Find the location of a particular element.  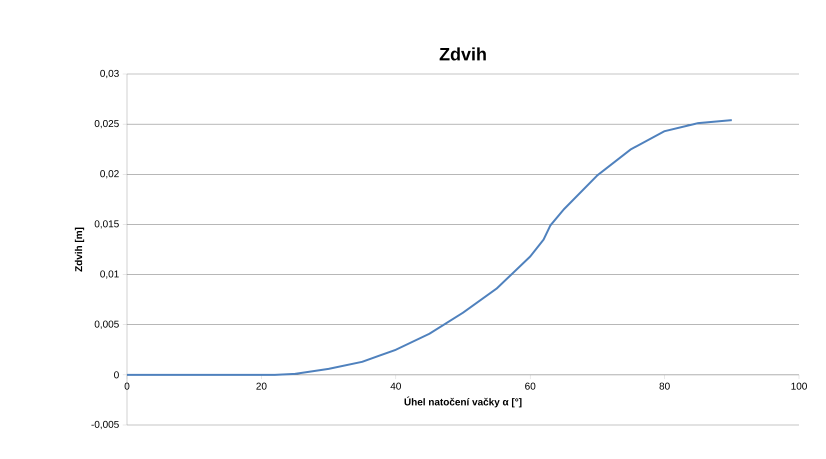

y-tick-label: 0,005 is located at coordinates (106, 324).